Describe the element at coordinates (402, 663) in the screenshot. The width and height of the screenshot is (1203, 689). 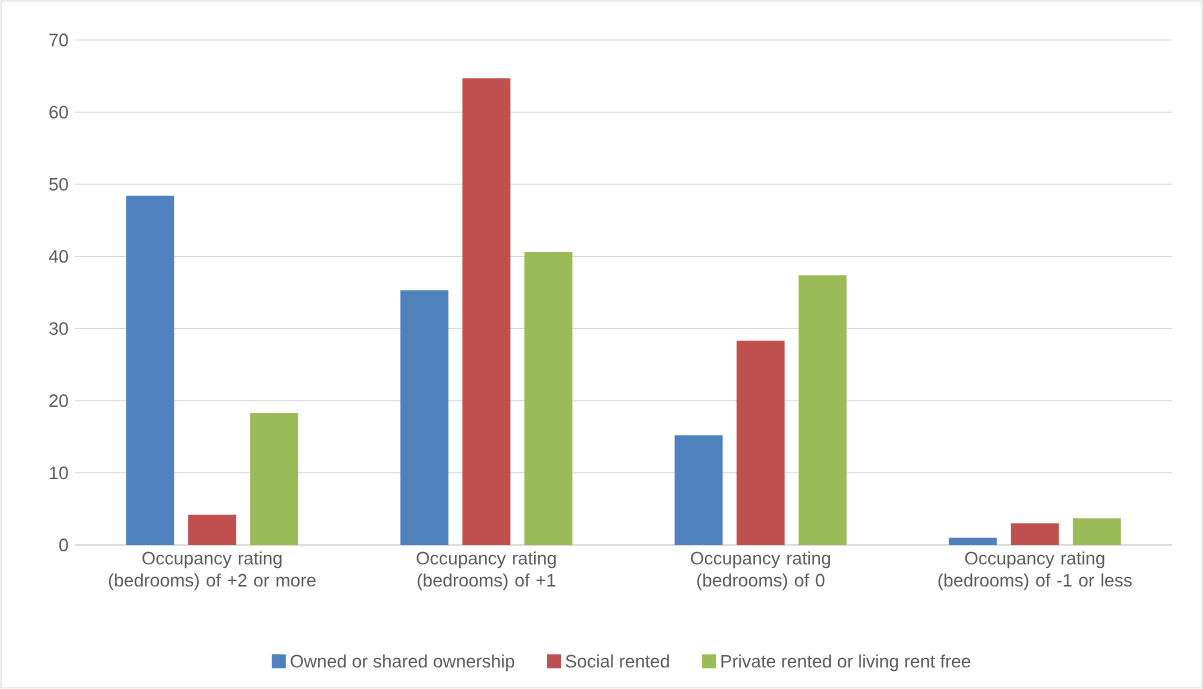
I see `legend-label: Owned or shared ownership` at that location.